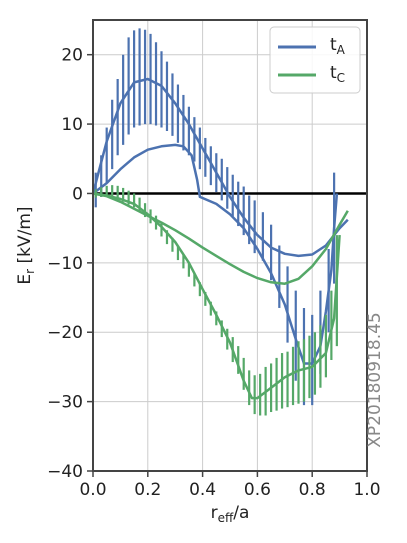  I want to click on legend-label-0: tA, so click(338, 46).